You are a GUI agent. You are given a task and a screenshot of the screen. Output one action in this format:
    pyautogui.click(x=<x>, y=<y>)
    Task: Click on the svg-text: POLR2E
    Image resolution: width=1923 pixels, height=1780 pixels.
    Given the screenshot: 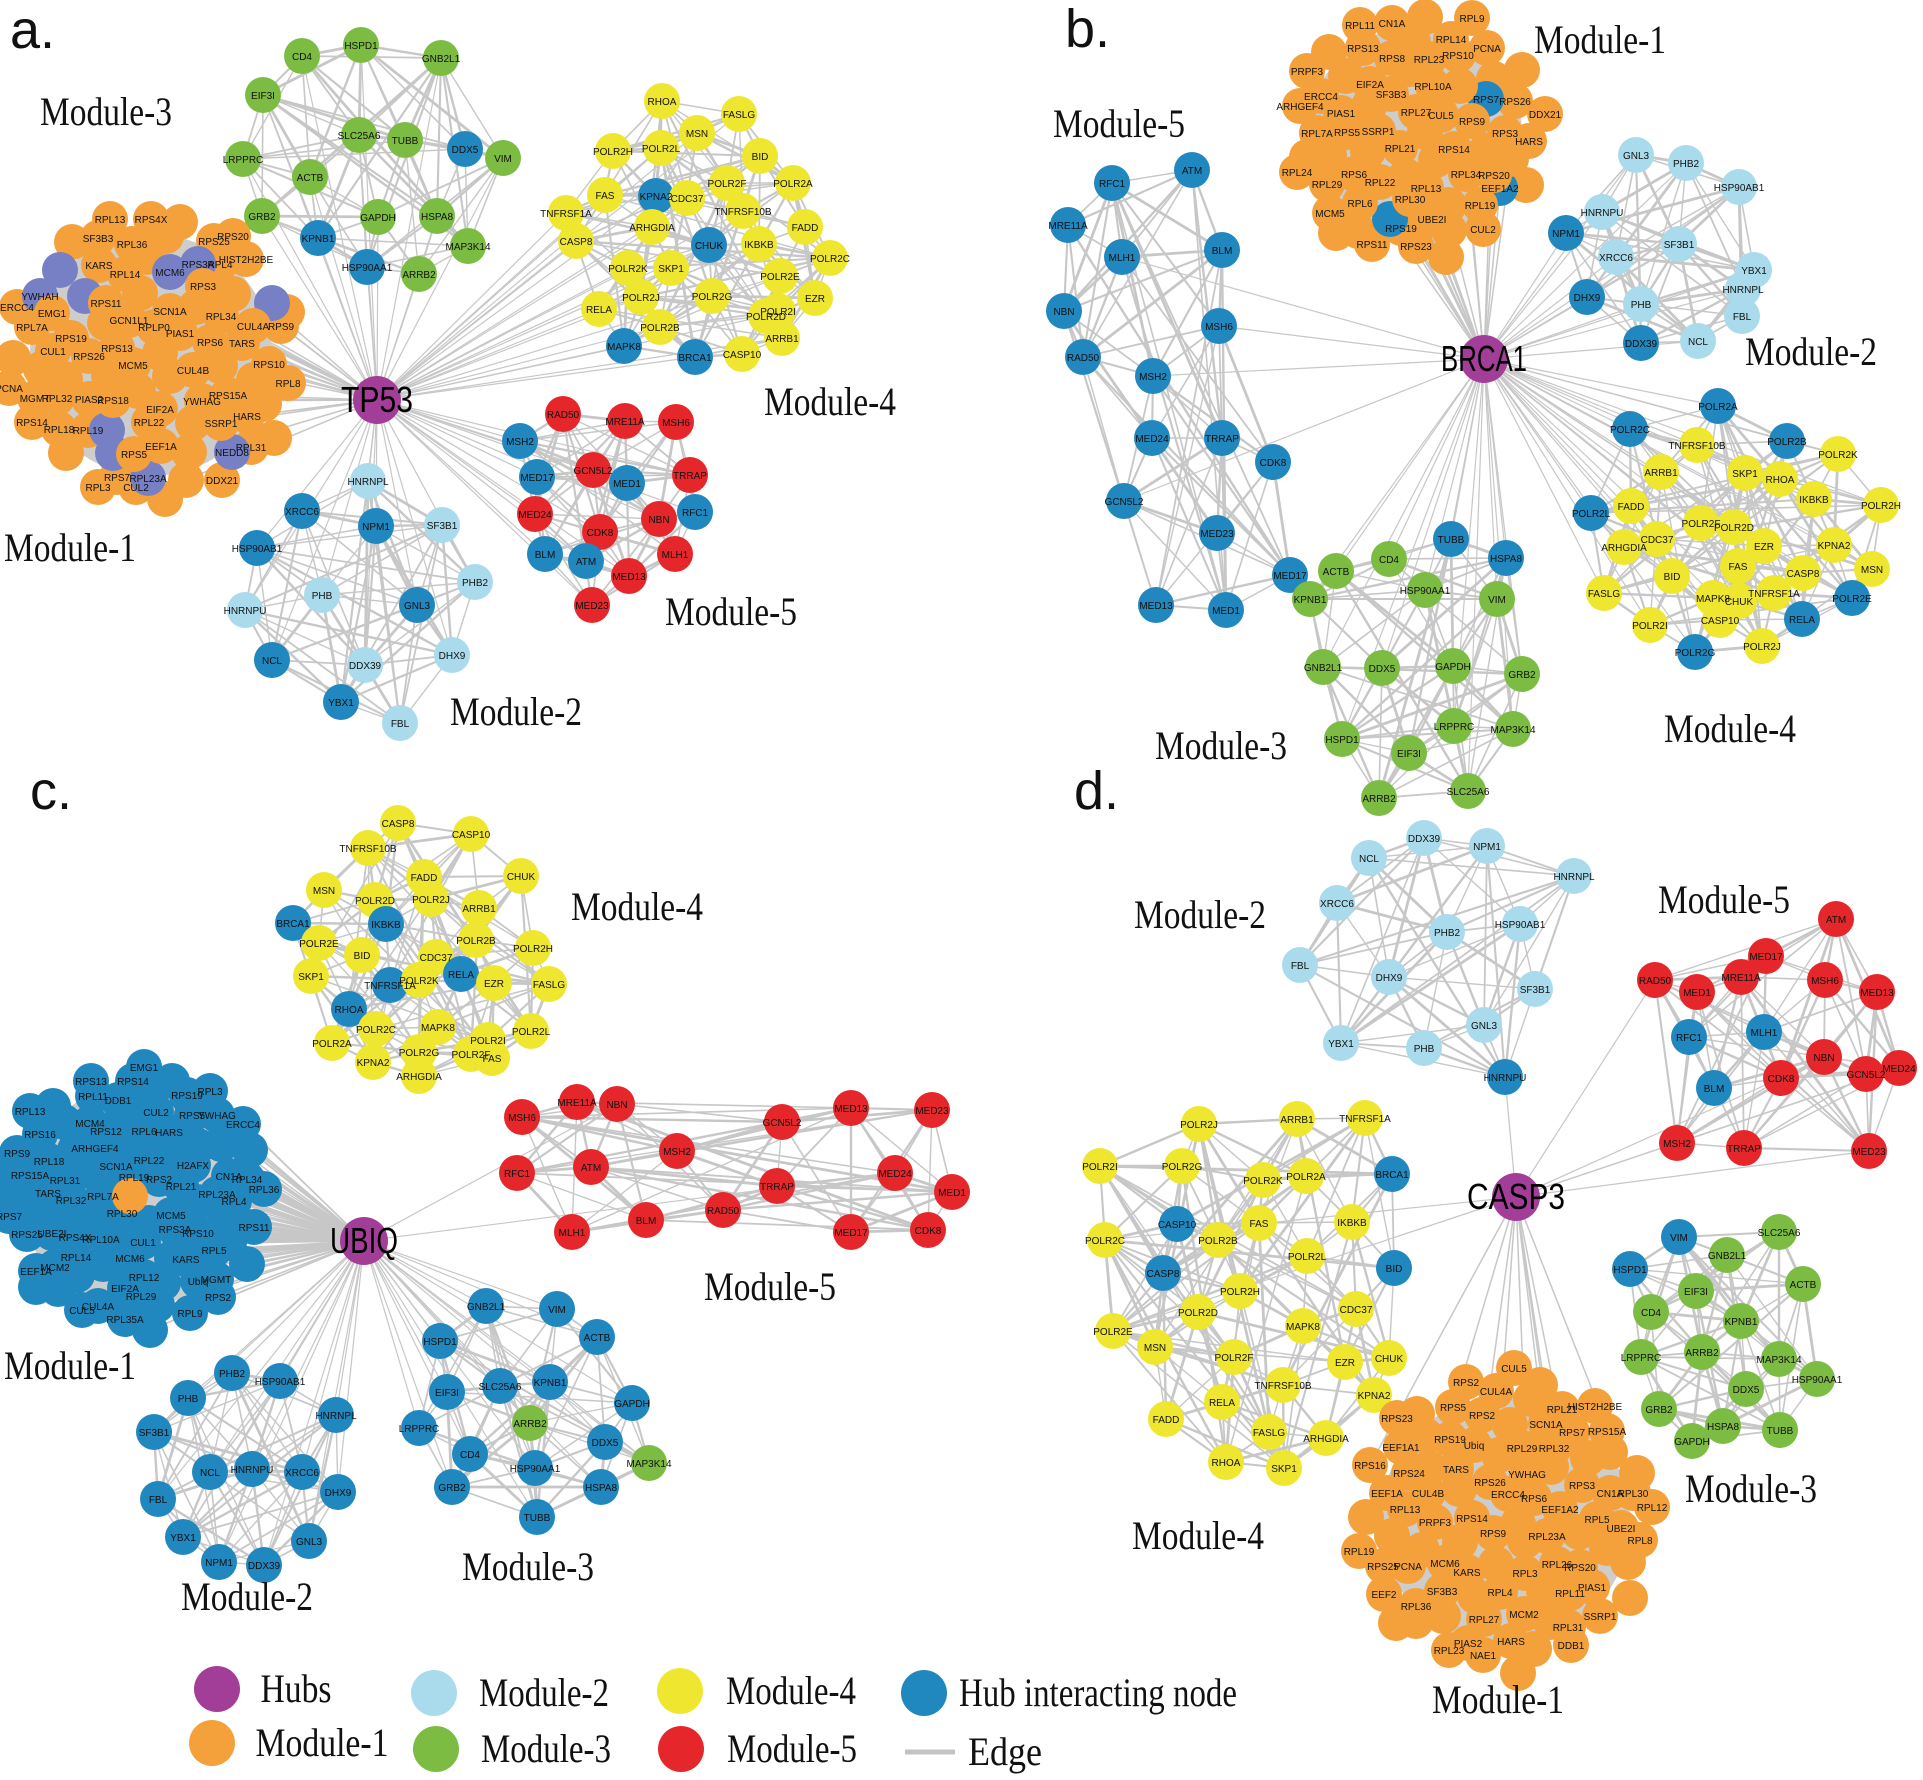 What is the action you would take?
    pyautogui.click(x=780, y=277)
    